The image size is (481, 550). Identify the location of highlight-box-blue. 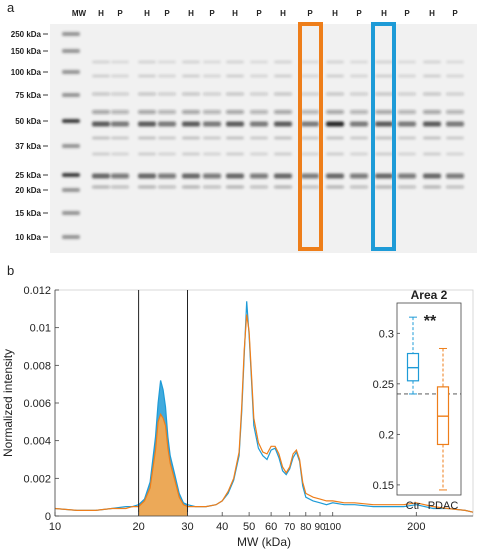
(383, 136).